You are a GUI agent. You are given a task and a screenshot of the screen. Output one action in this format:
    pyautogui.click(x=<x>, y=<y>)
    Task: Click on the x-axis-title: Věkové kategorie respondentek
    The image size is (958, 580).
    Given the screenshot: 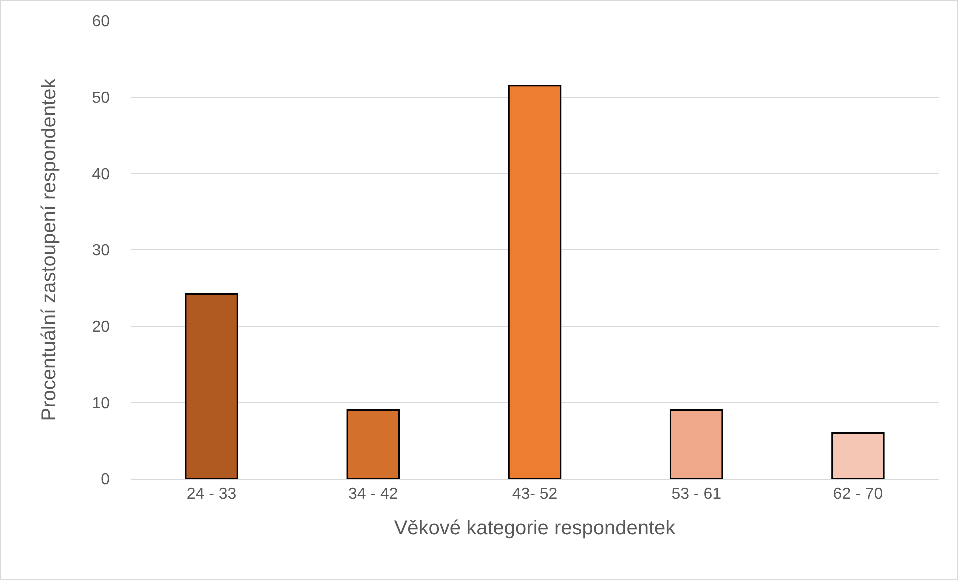 What is the action you would take?
    pyautogui.click(x=535, y=529)
    